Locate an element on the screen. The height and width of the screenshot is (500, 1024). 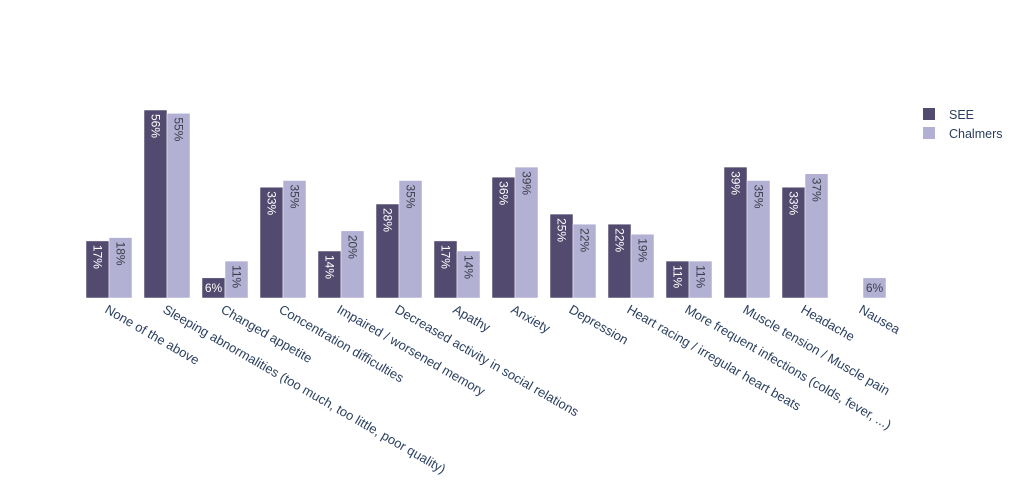
legend-swatch-see is located at coordinates (929, 114).